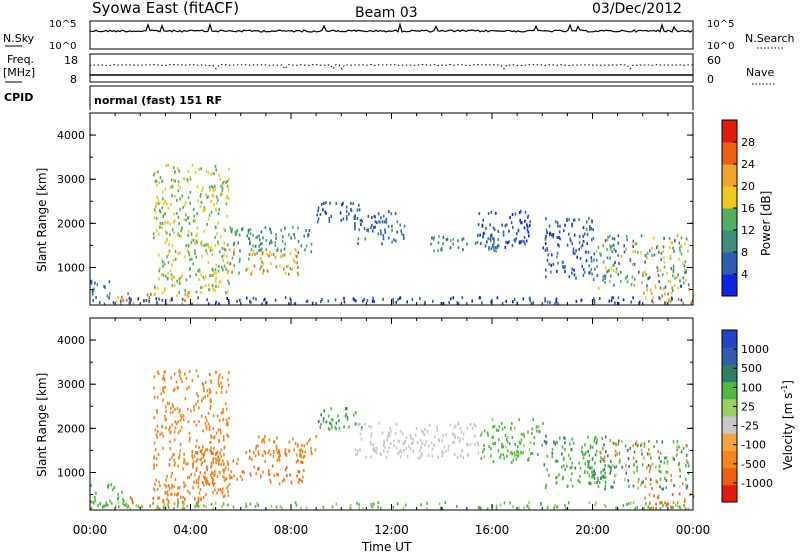 The image size is (800, 554). I want to click on x-tick-label: 04:00, so click(190, 530).